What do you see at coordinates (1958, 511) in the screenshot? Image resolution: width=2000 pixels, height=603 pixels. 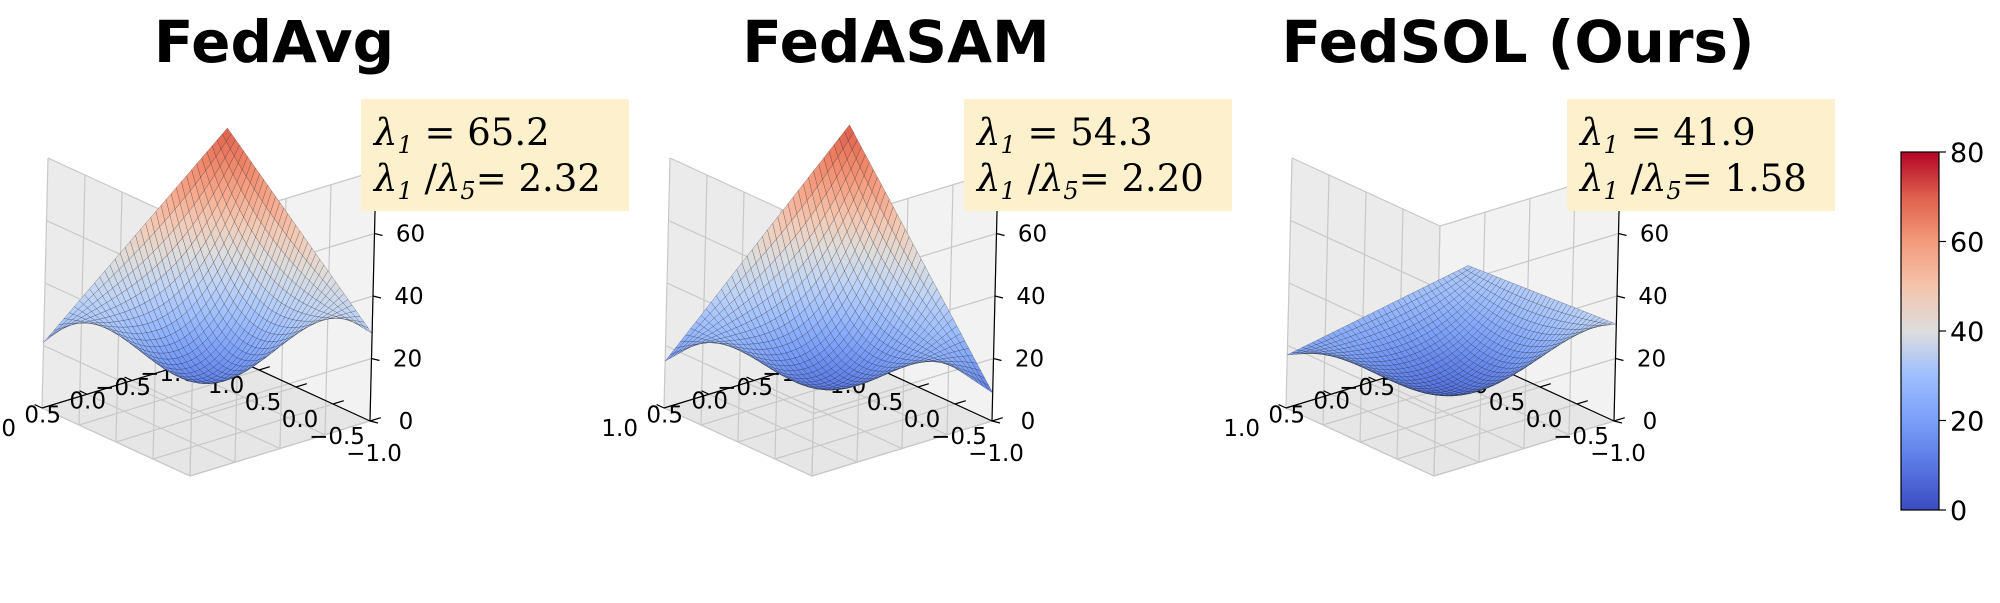 I see `colorbar-tick-label: 0` at bounding box center [1958, 511].